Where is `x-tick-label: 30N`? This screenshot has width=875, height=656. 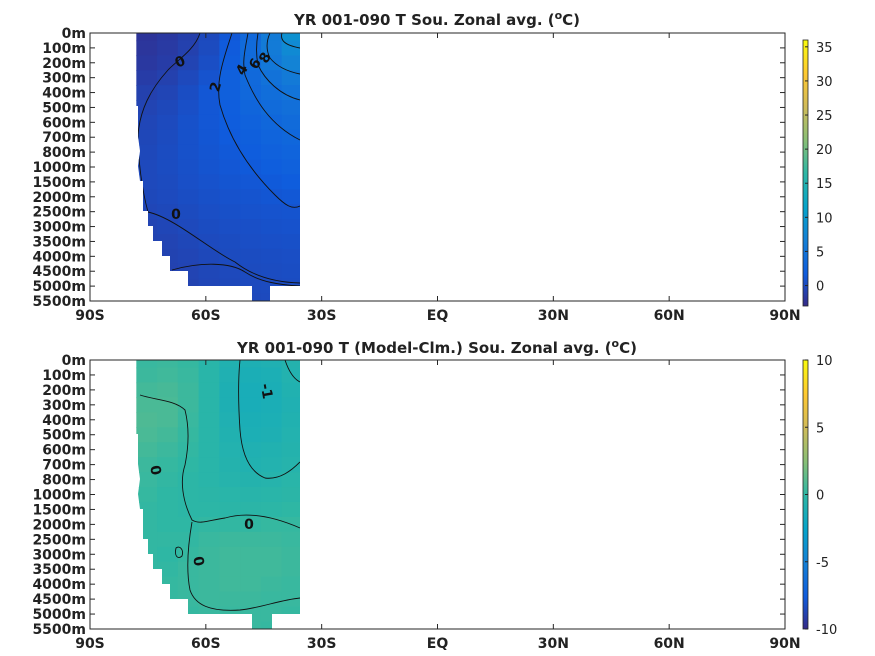
x-tick-label: 30N is located at coordinates (553, 644).